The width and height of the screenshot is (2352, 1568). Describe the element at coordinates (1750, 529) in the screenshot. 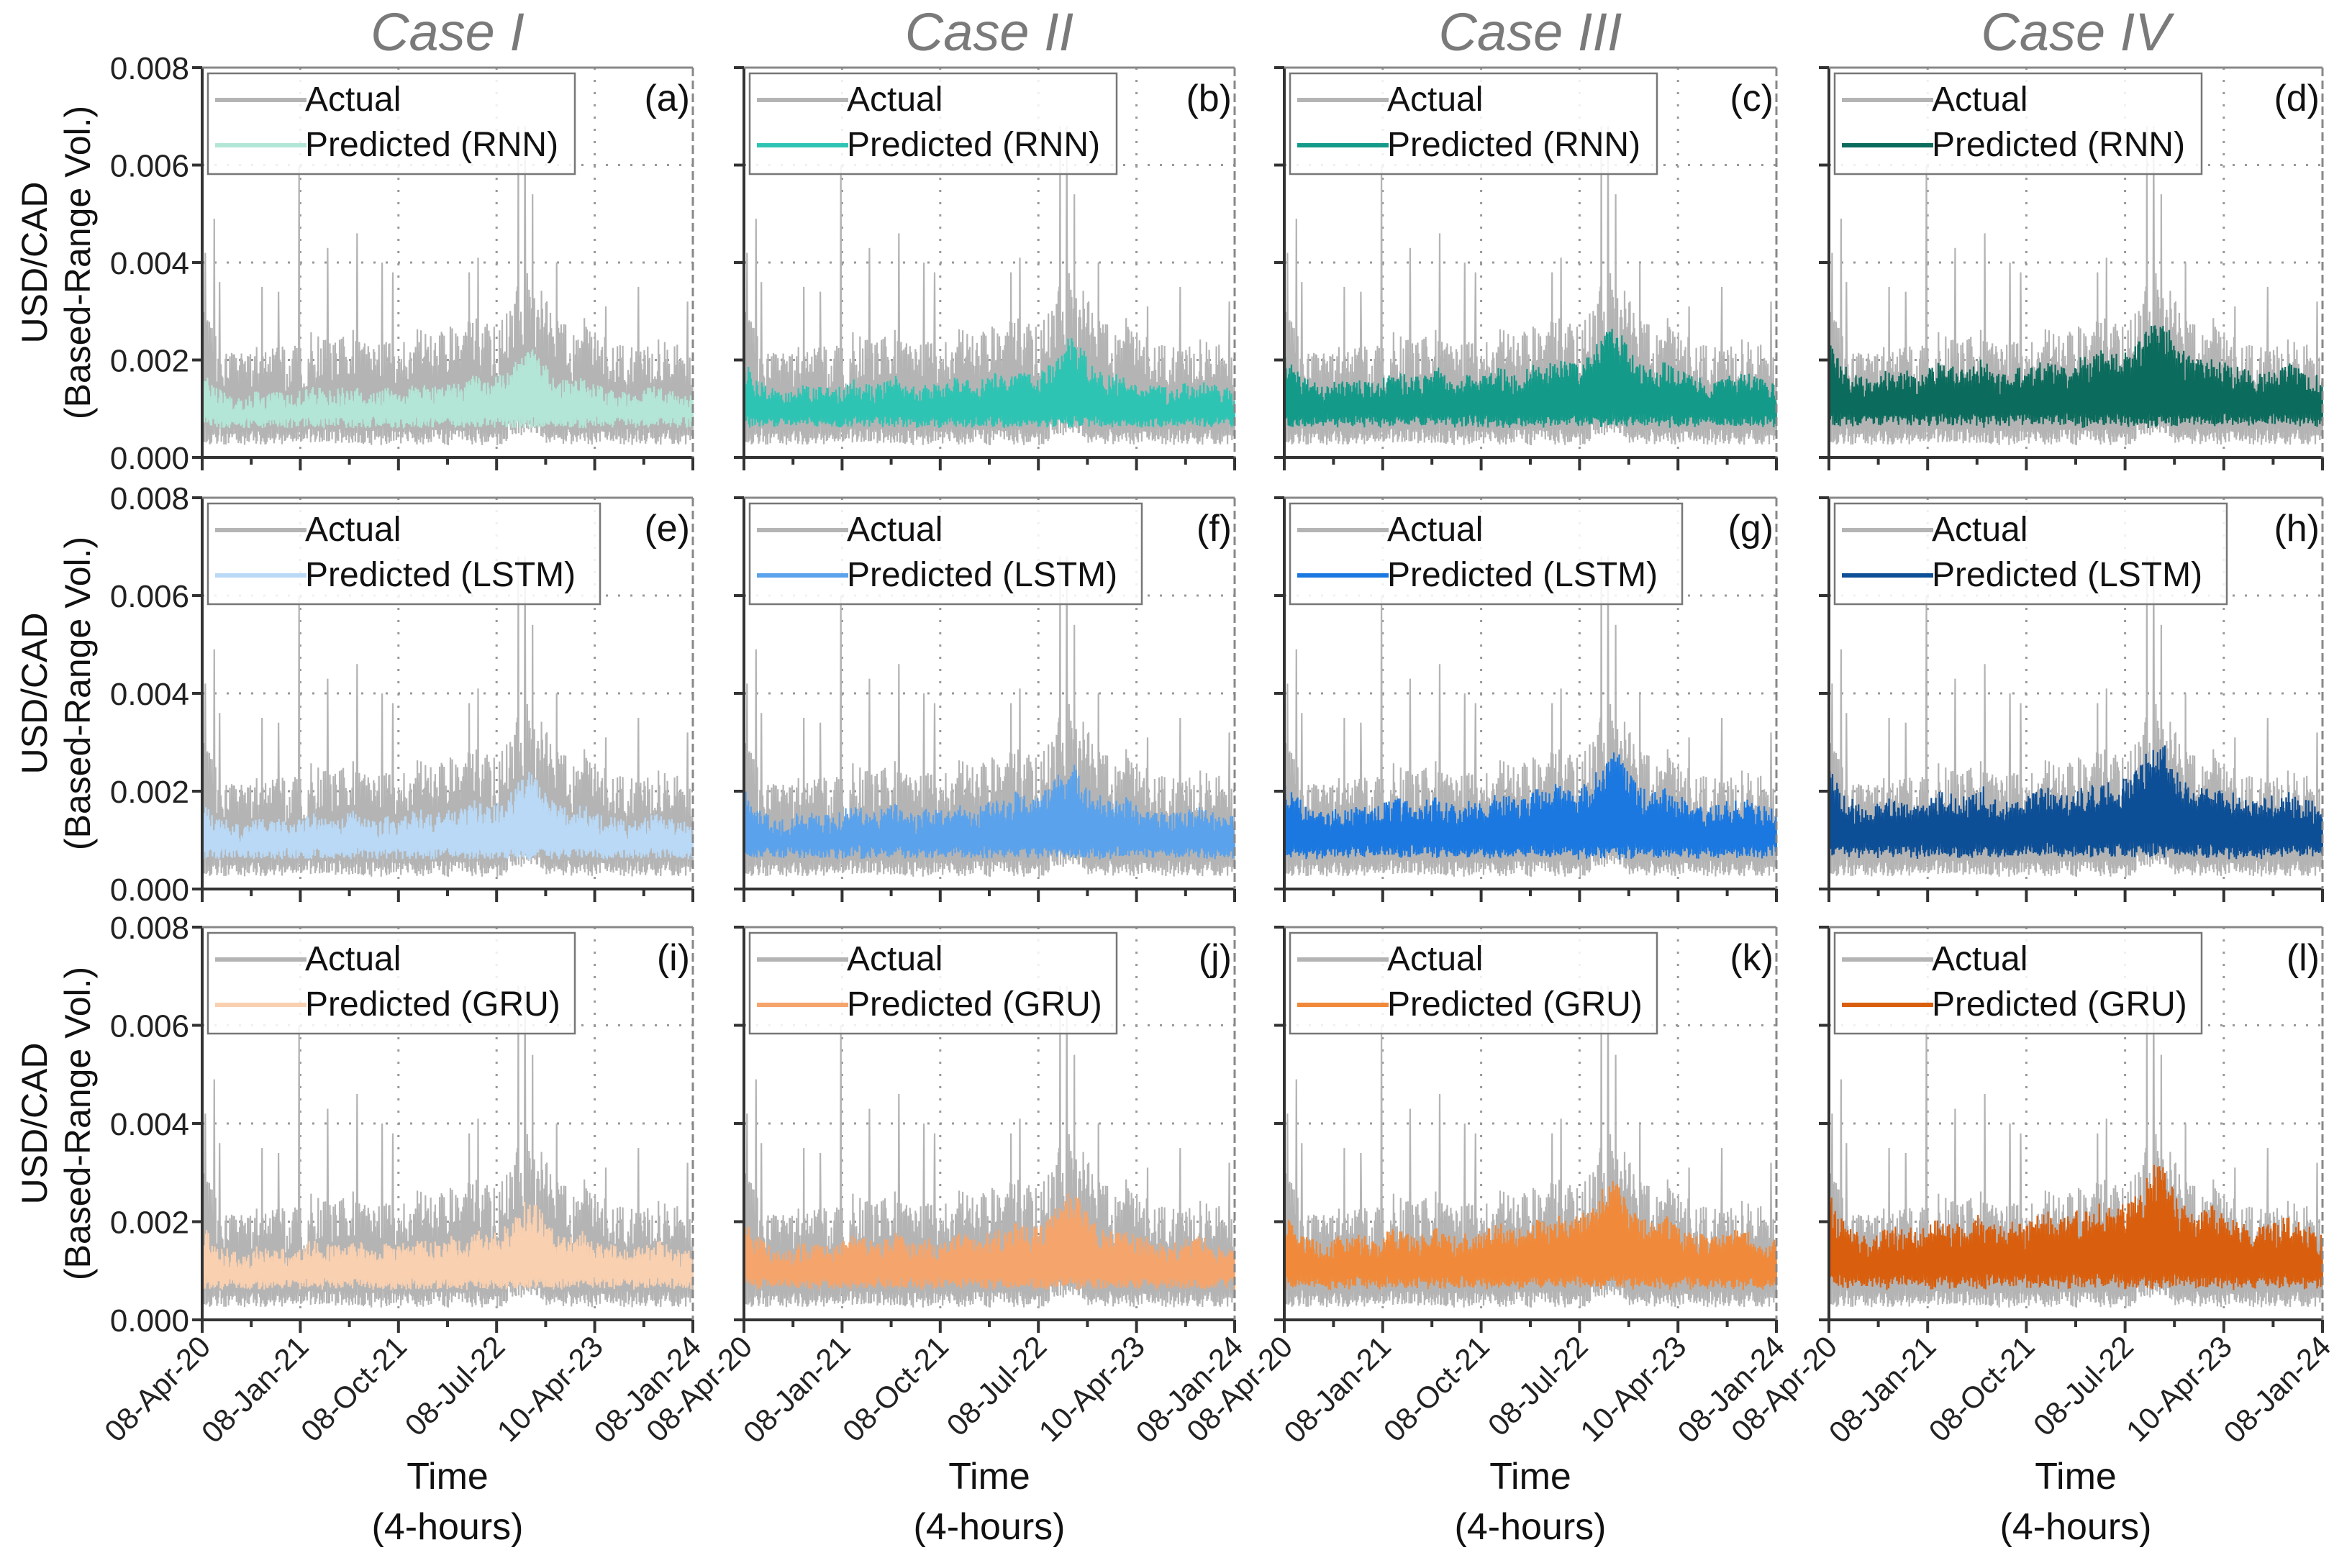

I see `panel-tag: (g)` at that location.